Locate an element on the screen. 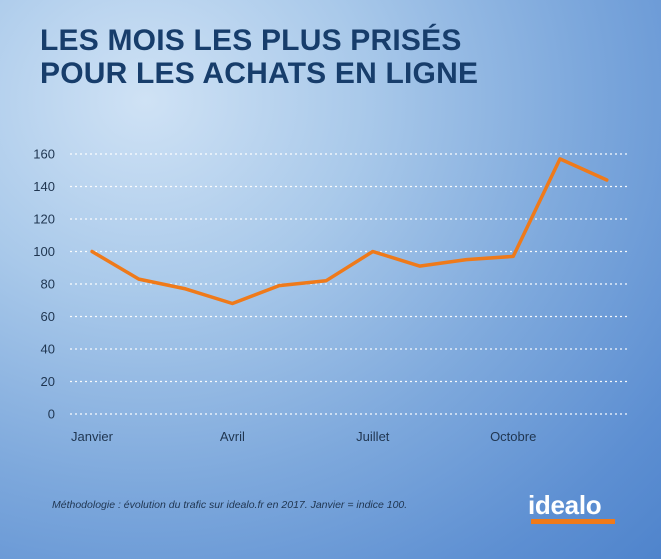  y-tick-label: 60 is located at coordinates (48, 316).